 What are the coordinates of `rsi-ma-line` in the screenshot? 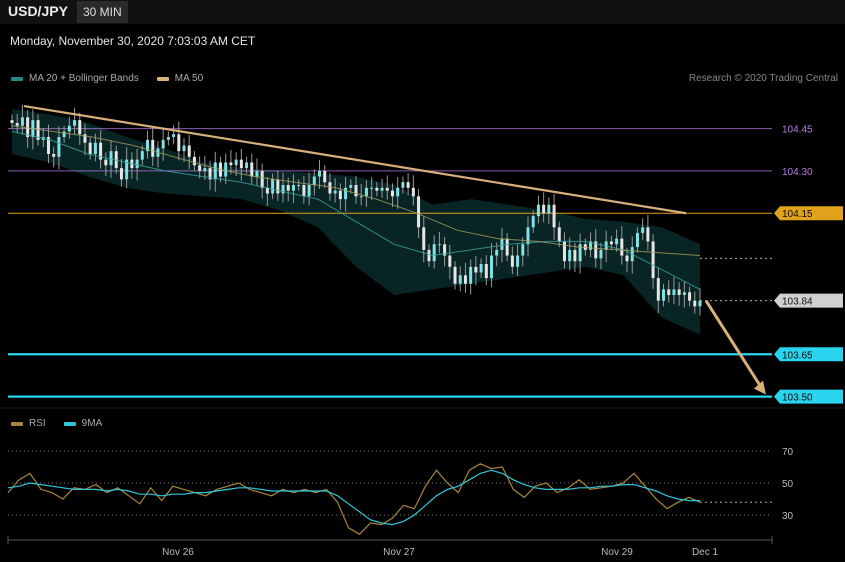 It's located at (353, 497).